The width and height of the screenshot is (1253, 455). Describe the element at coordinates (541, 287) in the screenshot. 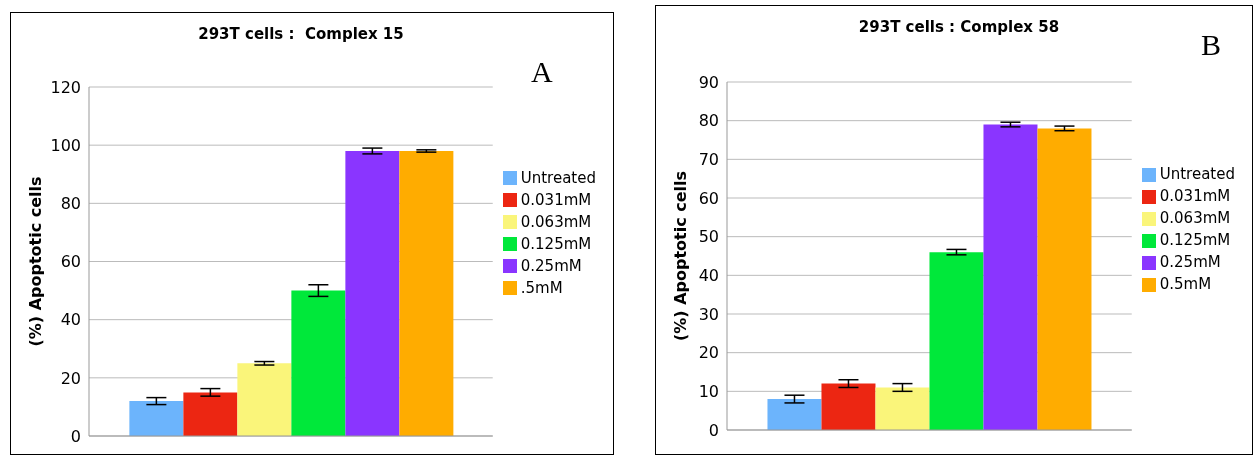

I see `legend-label: .5mM` at that location.